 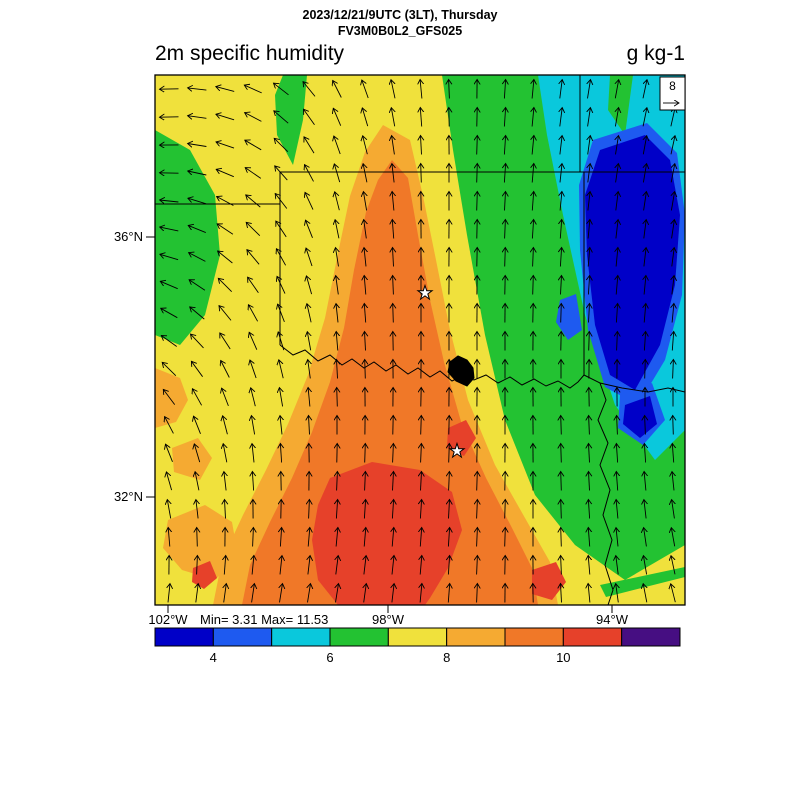 What do you see at coordinates (128, 236) in the screenshot?
I see `lat-label: 36°N` at bounding box center [128, 236].